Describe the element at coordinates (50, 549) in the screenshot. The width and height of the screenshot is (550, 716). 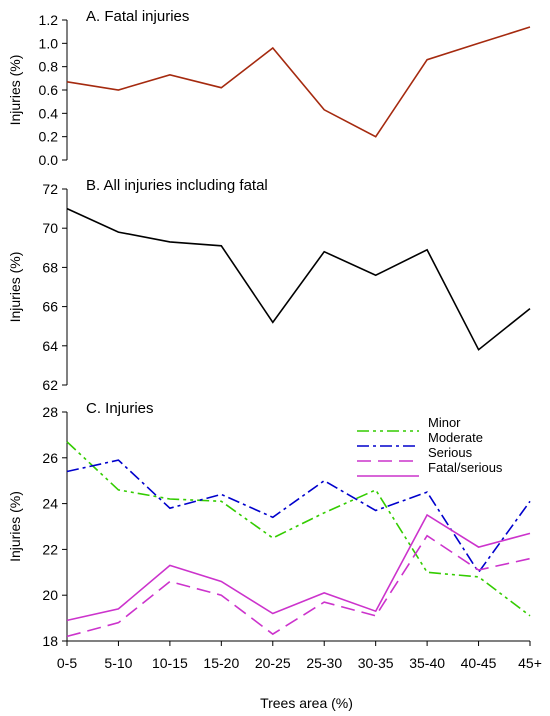
I see `y-tick-label: 22` at that location.